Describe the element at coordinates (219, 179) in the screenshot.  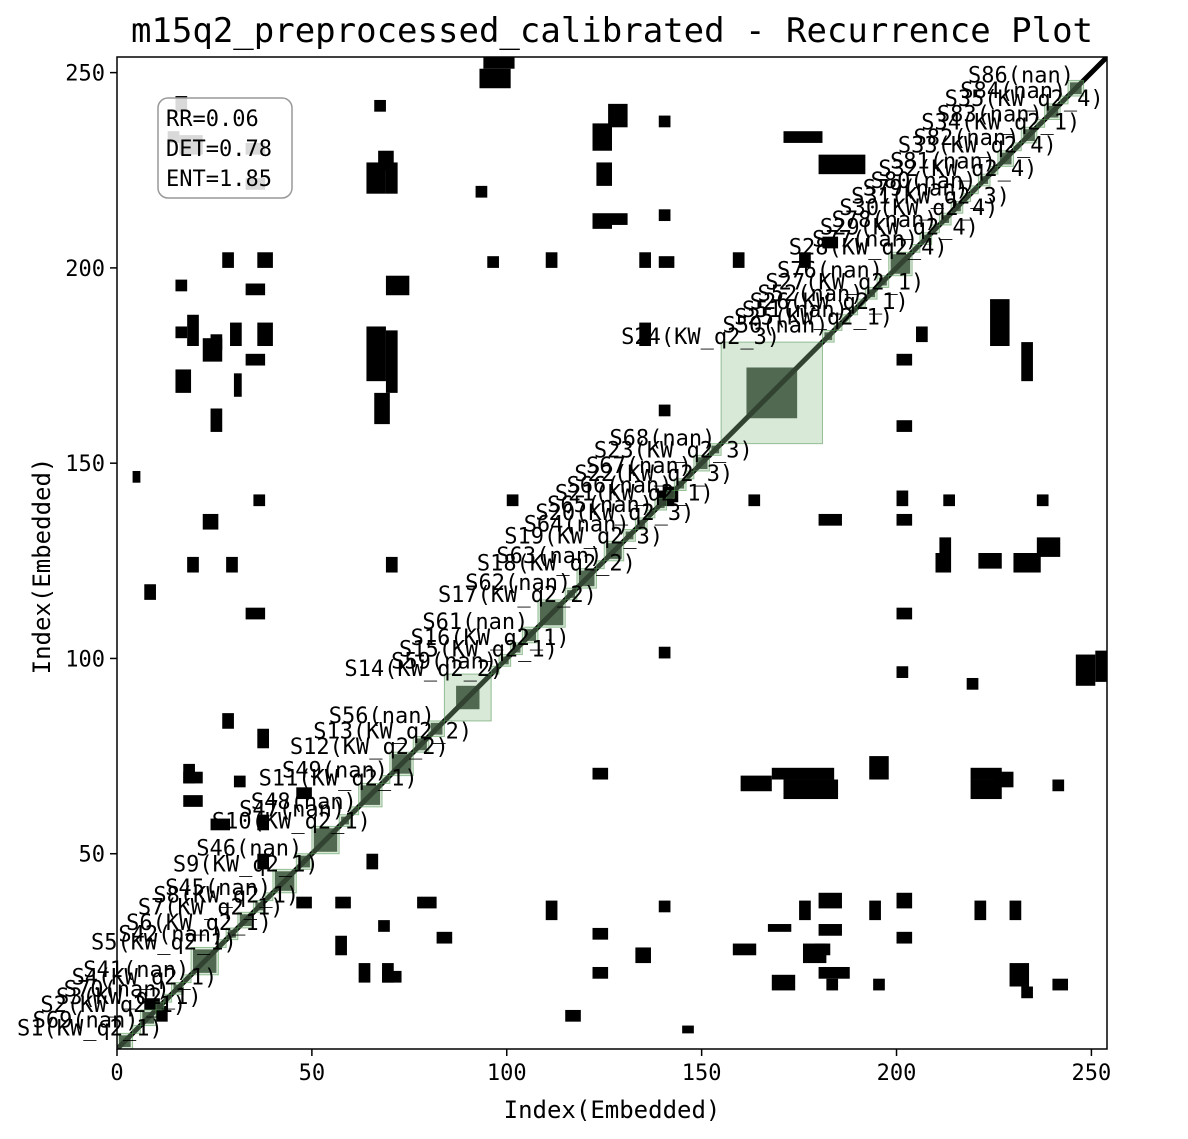
I see `stat-ent: ENT=1.85` at that location.